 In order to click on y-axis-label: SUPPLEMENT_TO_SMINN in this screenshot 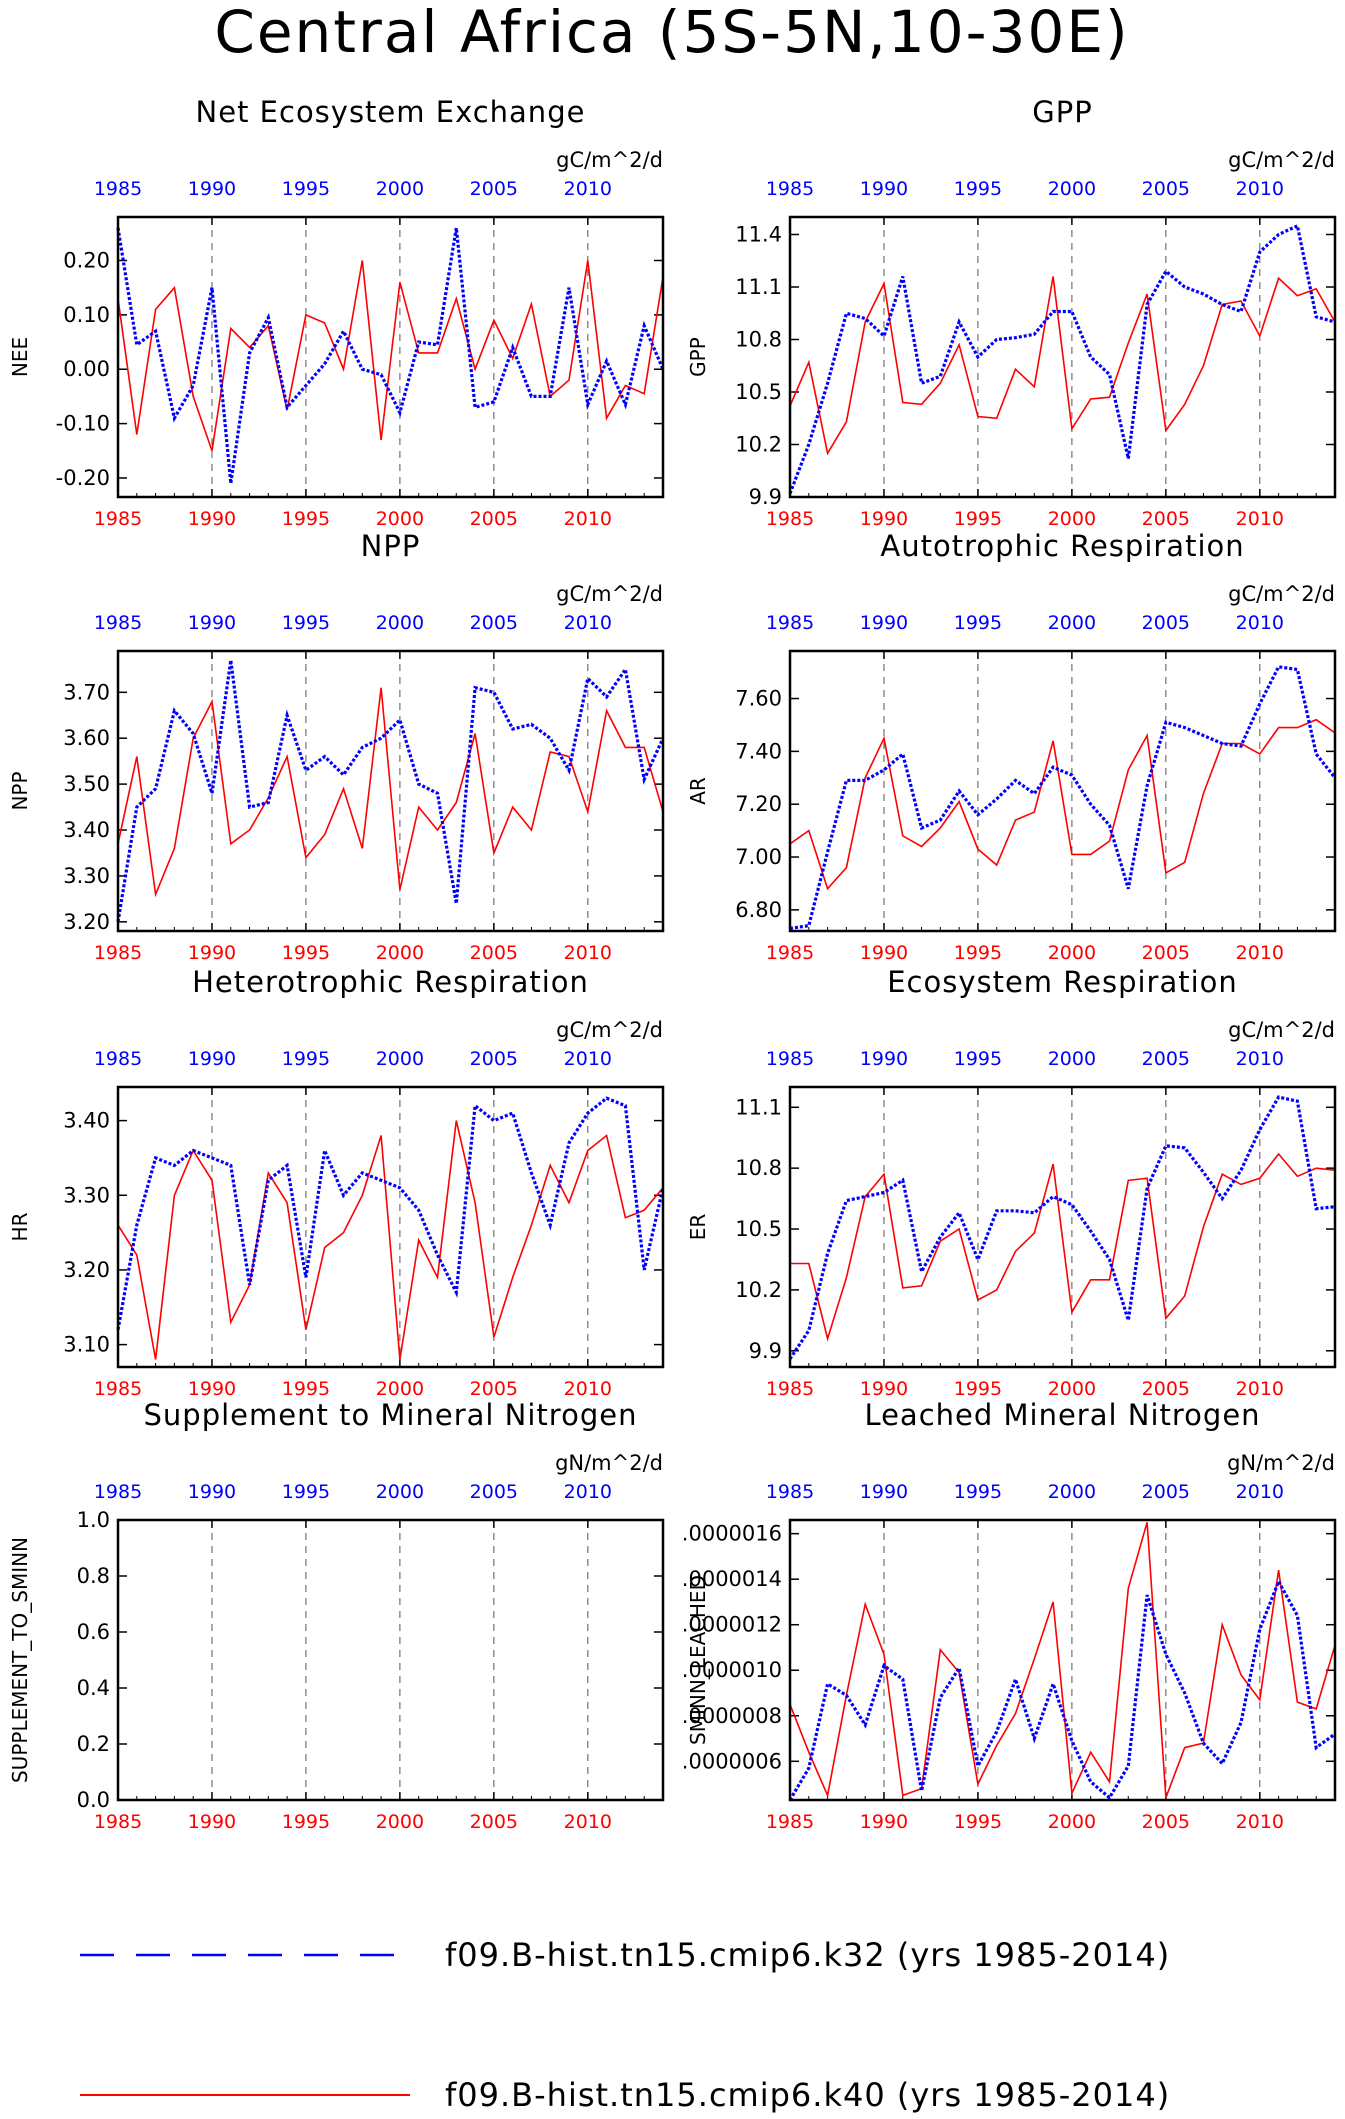, I will do `click(20, 1660)`.